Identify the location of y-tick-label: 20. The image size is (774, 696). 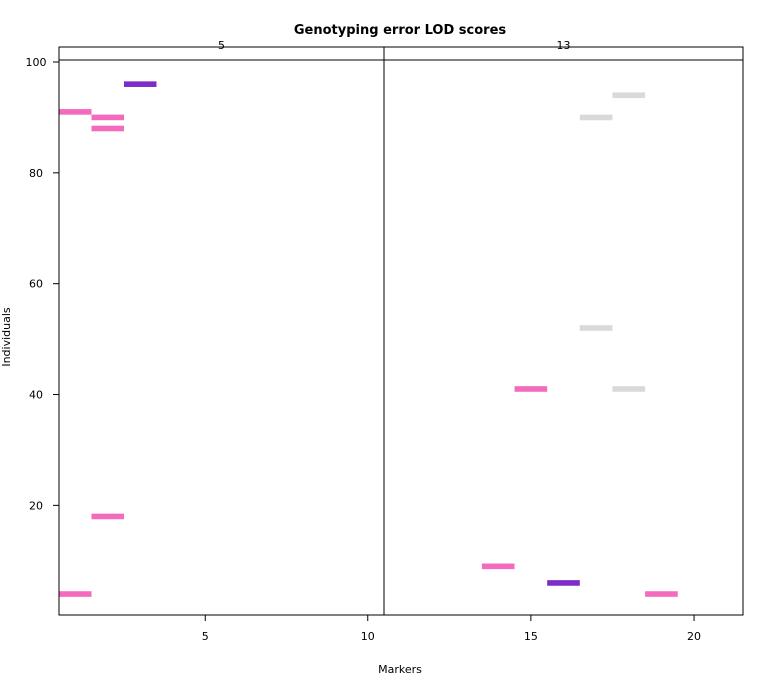
(36, 505).